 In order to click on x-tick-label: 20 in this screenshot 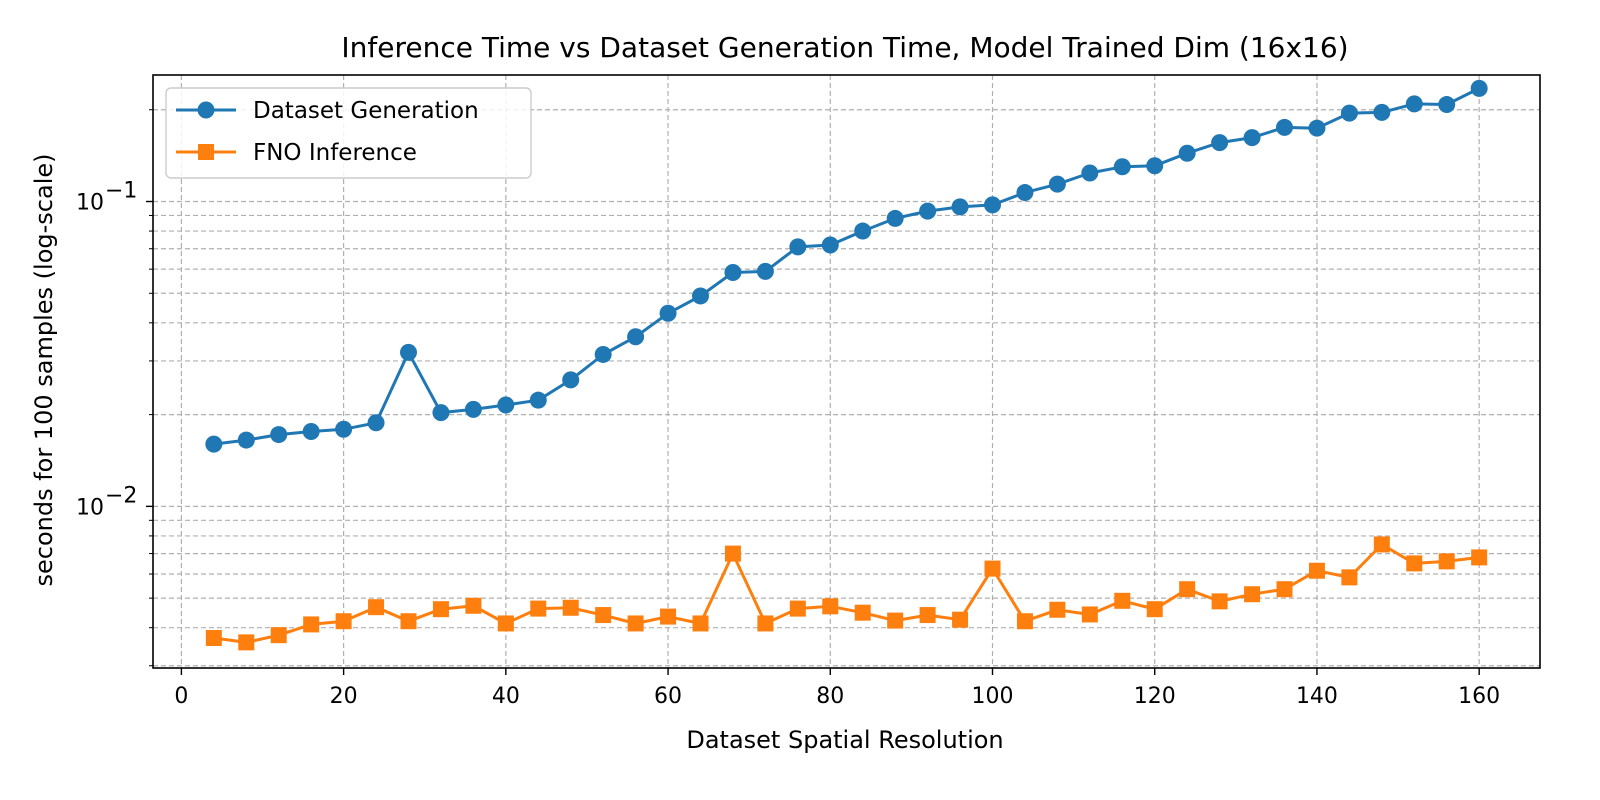, I will do `click(344, 696)`.